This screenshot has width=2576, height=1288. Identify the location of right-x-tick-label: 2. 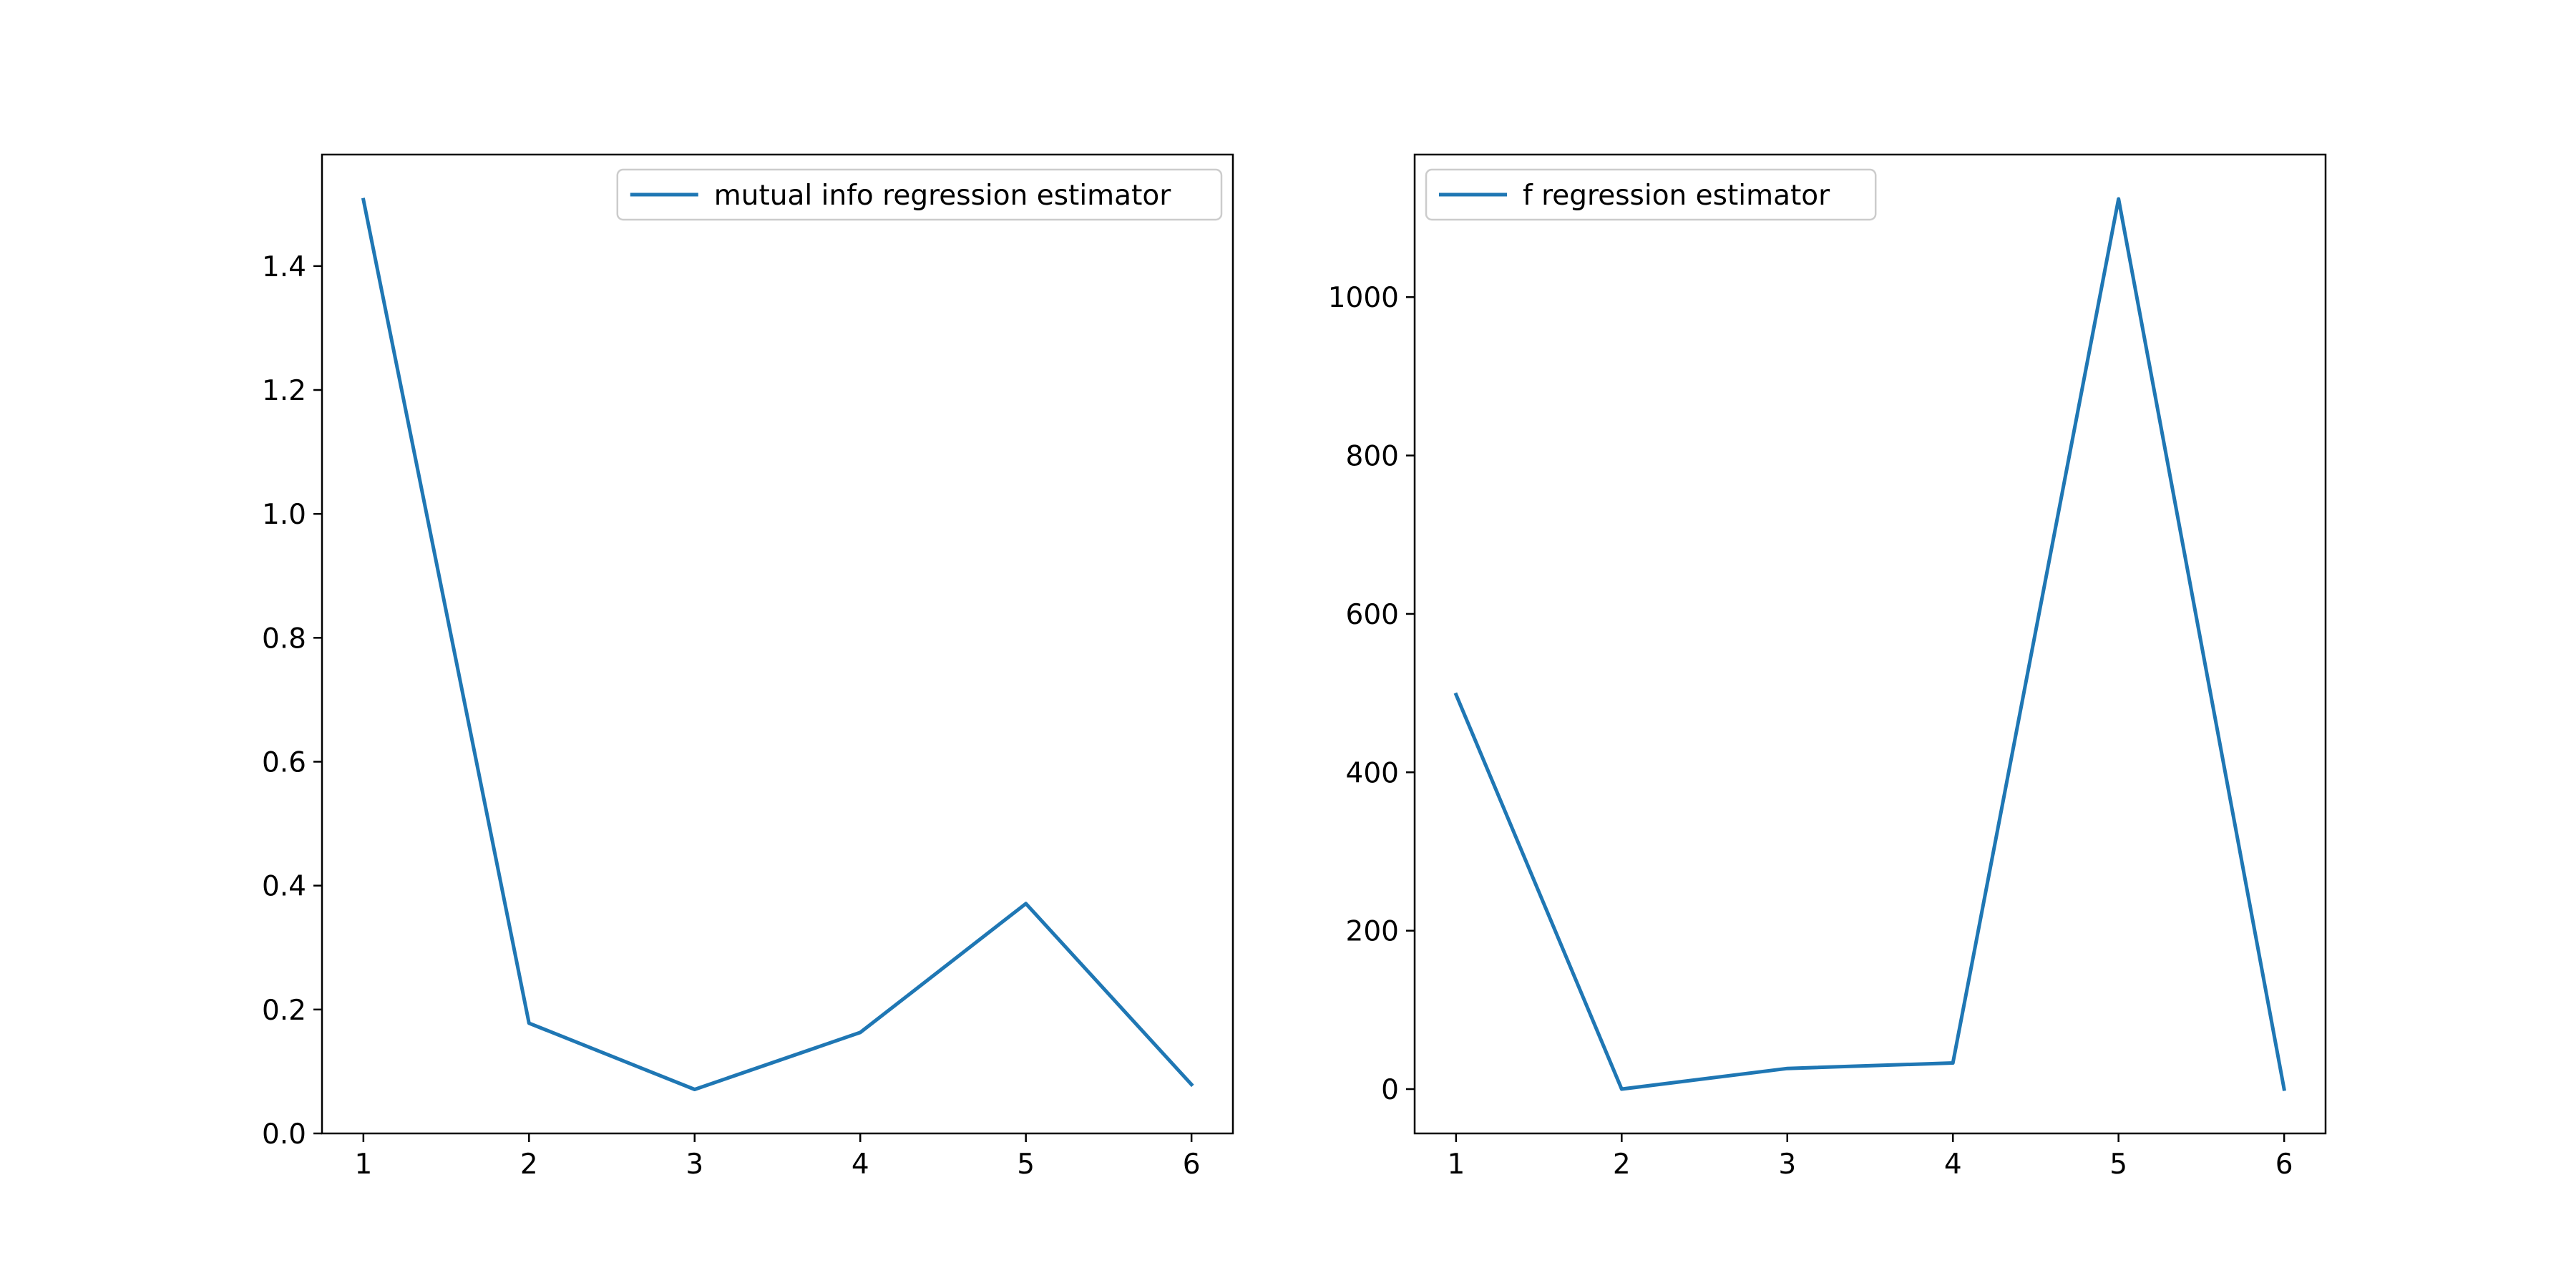
(1622, 1164).